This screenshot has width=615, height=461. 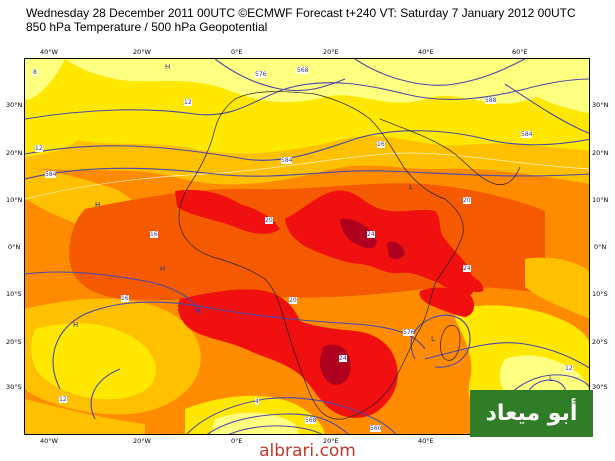 What do you see at coordinates (557, 288) in the screenshot?
I see `field-light-orange-se` at bounding box center [557, 288].